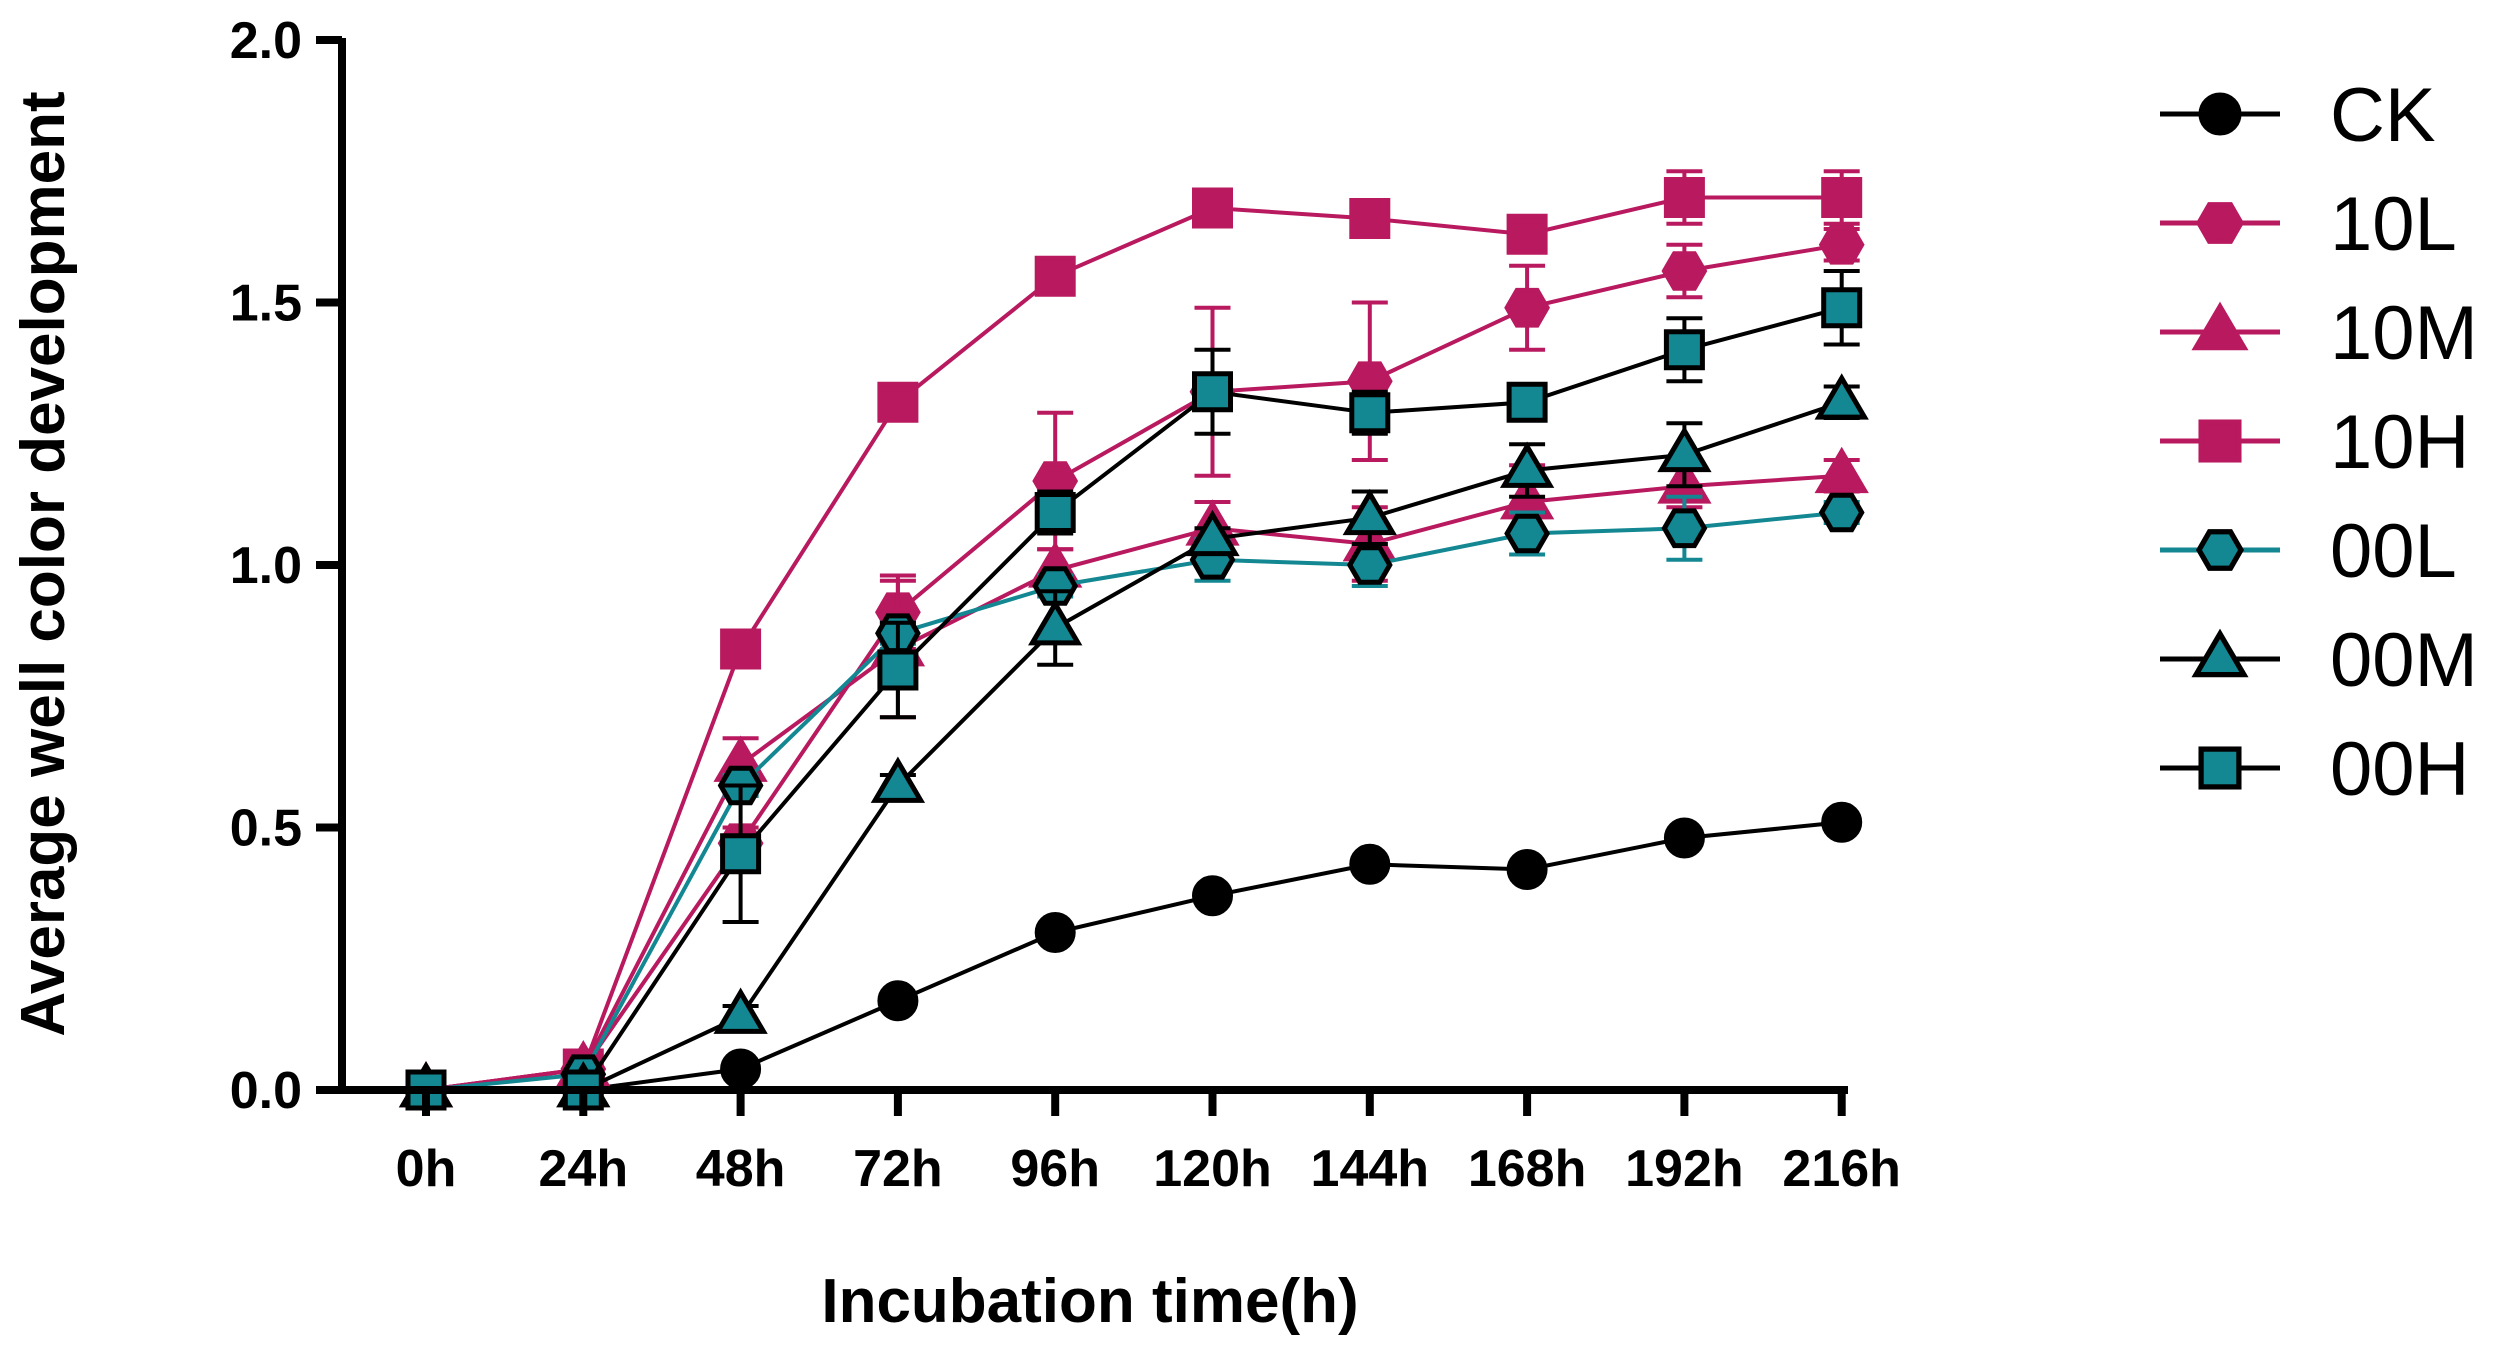 Image resolution: width=2511 pixels, height=1355 pixels. I want to click on legend: CK 10L 10M 10H 00L 00M 00H, so click(2319, 442).